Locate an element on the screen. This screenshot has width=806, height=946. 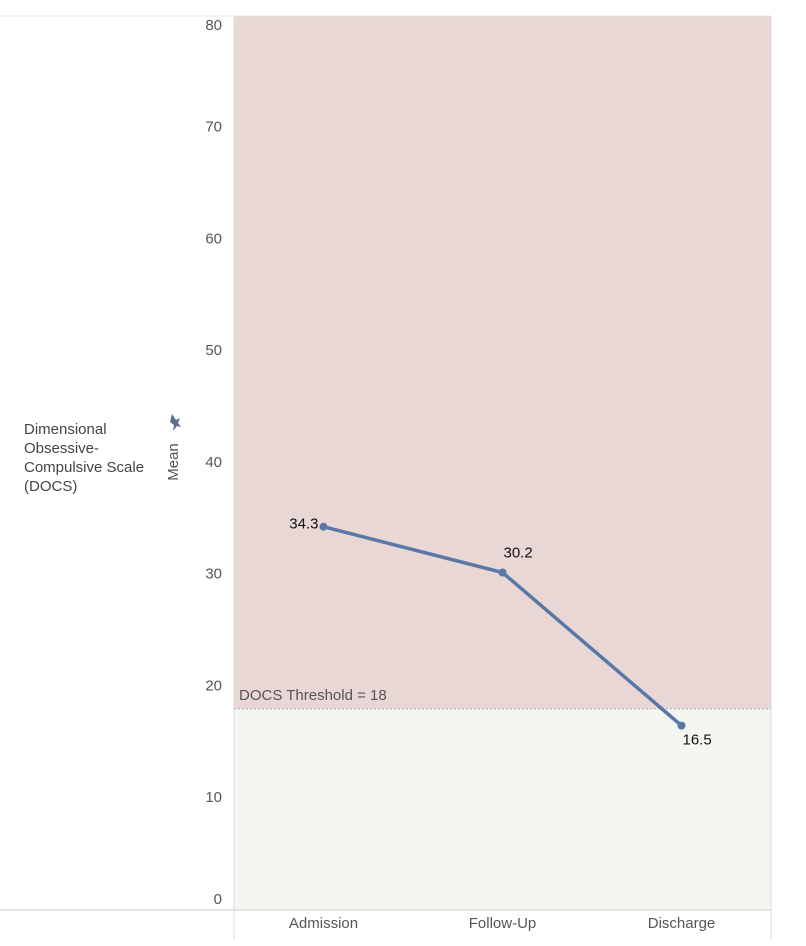
x-tick-label: Admission is located at coordinates (323, 923).